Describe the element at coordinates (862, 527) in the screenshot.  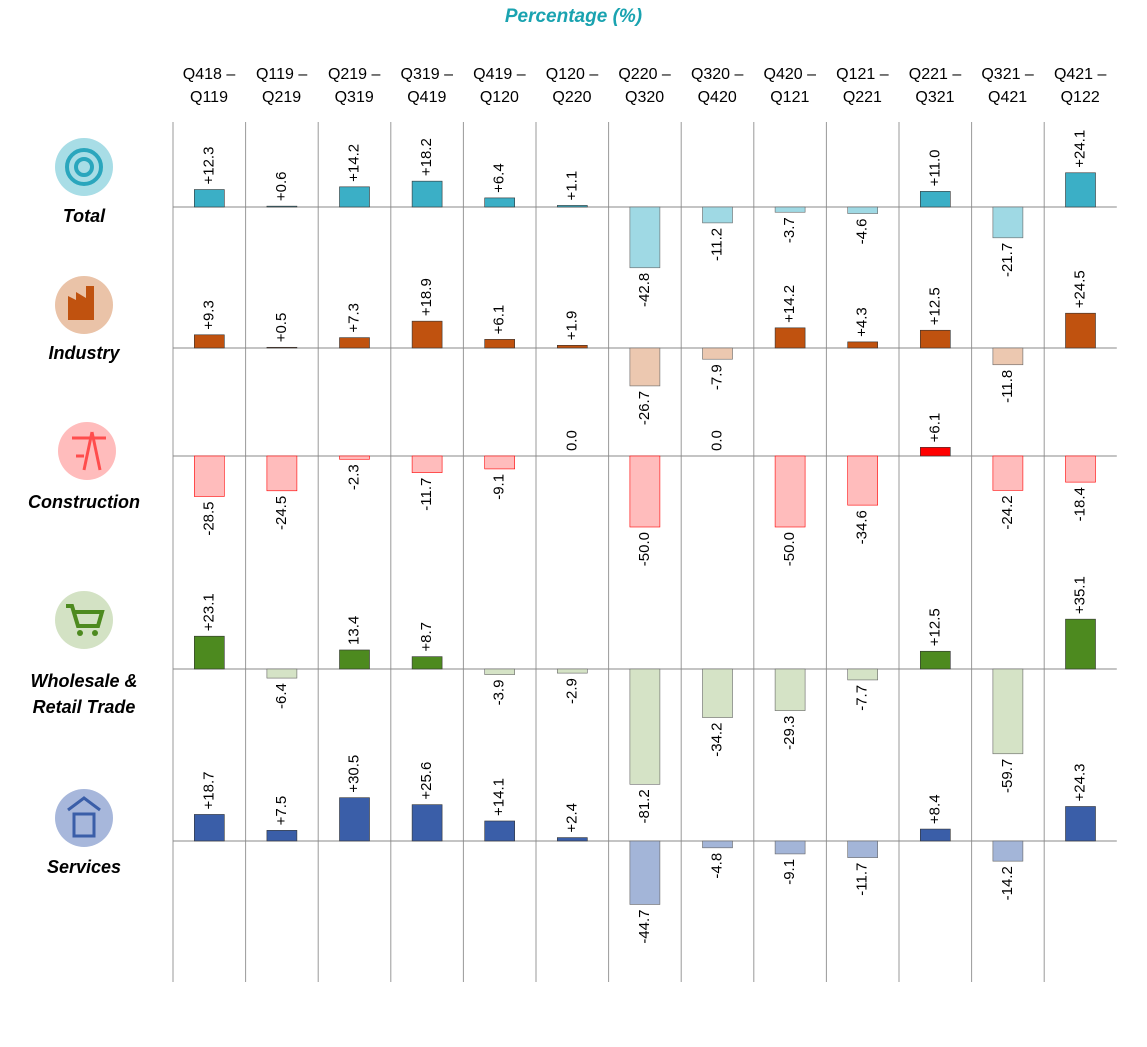
I see `value-label: -34.6` at that location.